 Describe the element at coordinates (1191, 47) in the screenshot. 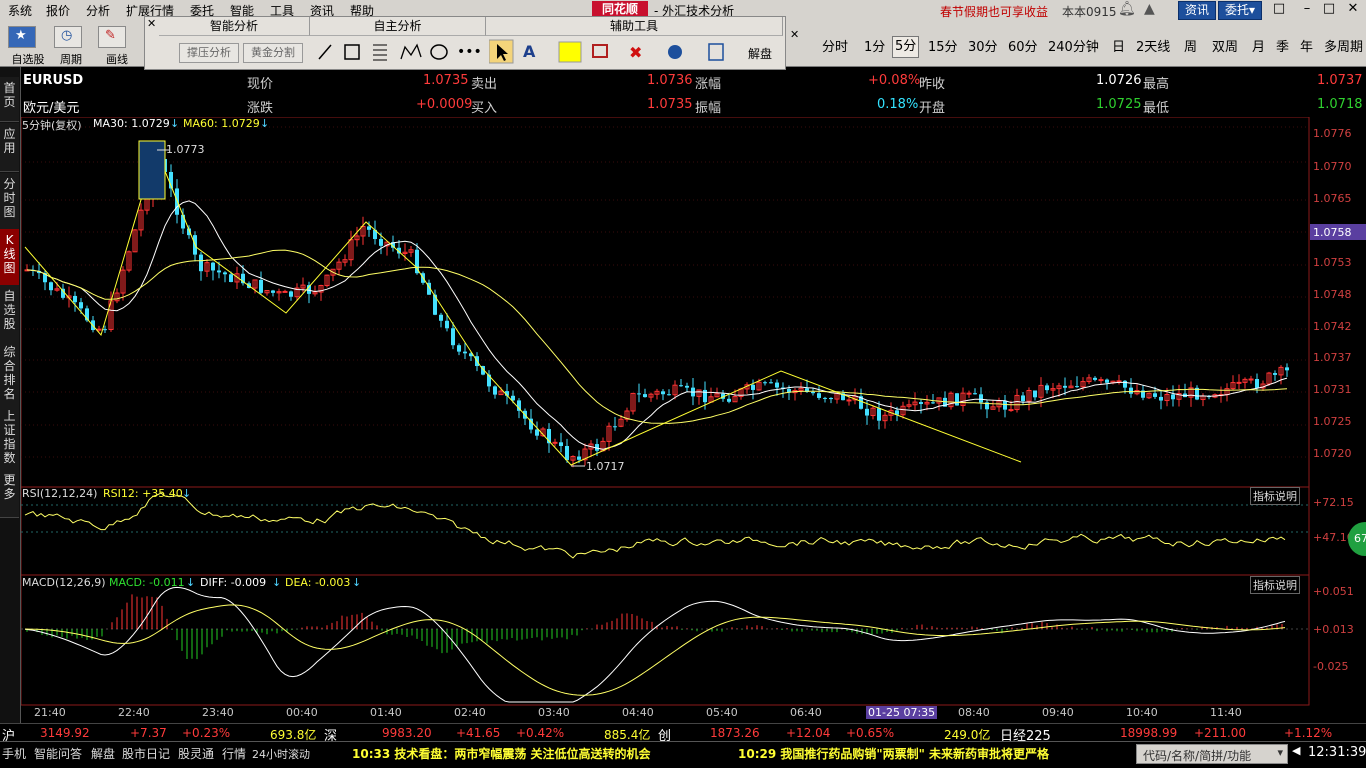

I see `period-week: 周` at that location.